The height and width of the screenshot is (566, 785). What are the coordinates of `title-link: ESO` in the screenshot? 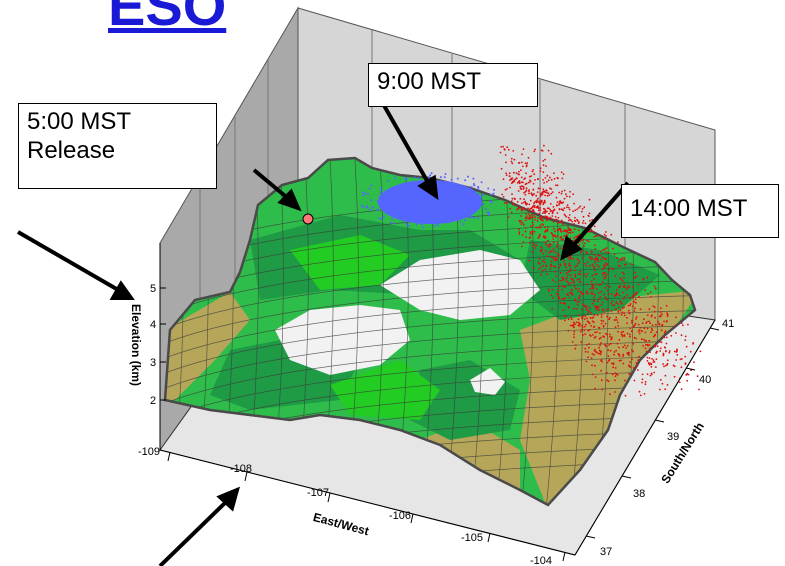 It's located at (167, 18).